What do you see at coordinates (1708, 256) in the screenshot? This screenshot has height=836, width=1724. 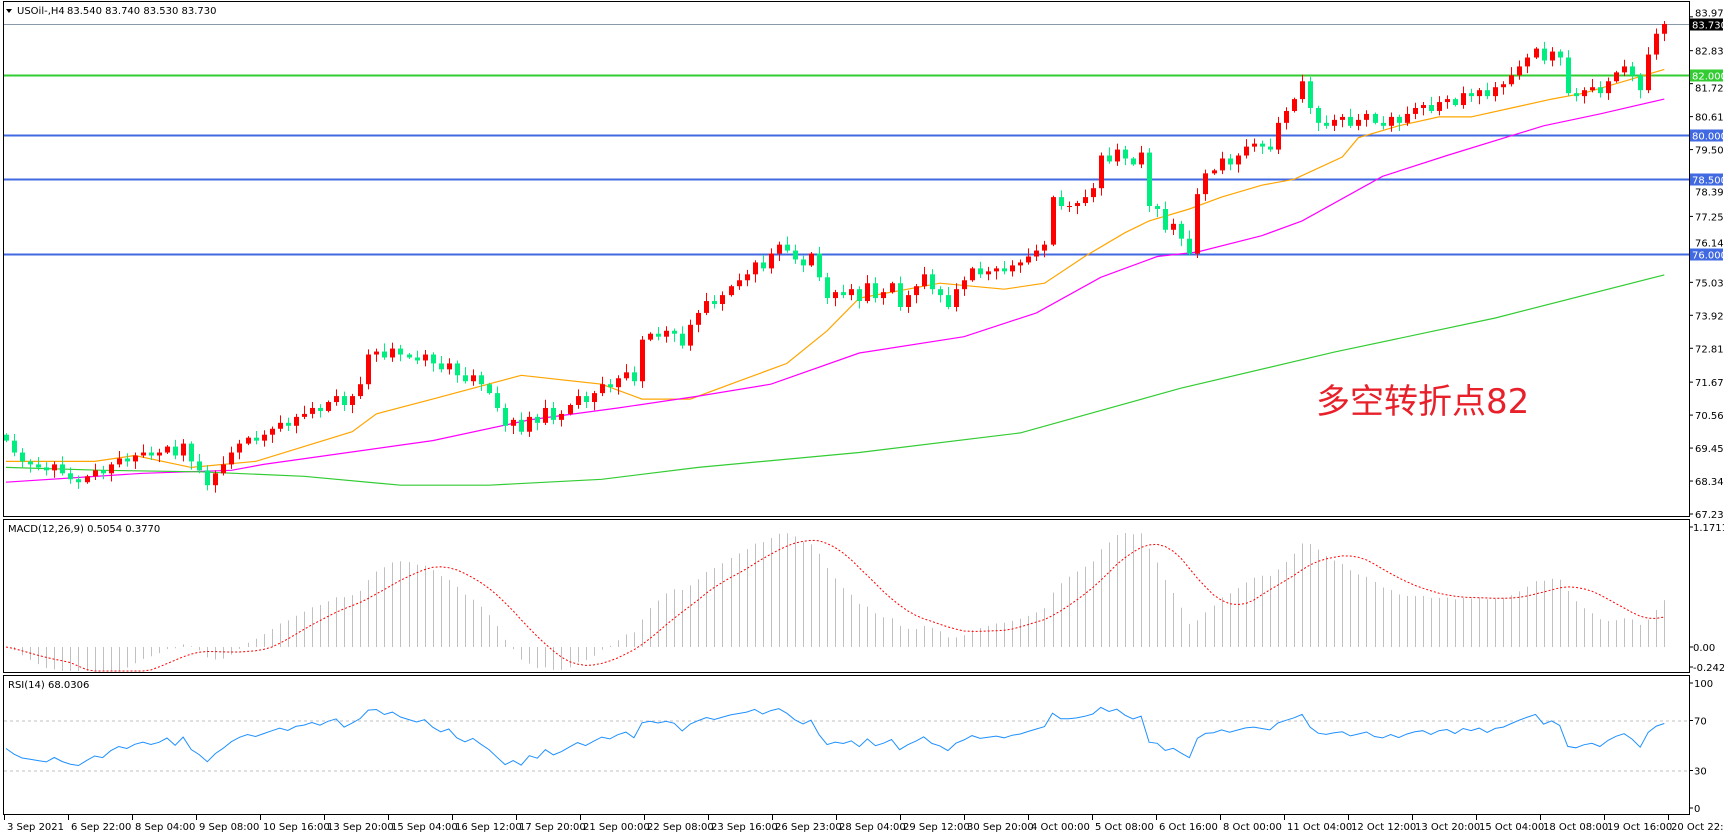 I see `level-tag-label: 76.000` at bounding box center [1708, 256].